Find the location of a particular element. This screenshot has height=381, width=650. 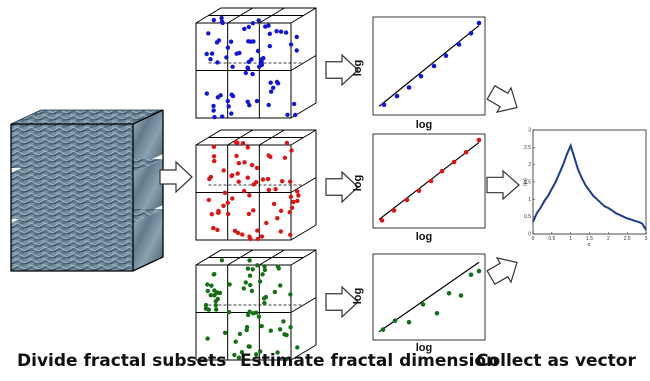

spectrum-y-label: f(α) is located at coordinates (526, 182).